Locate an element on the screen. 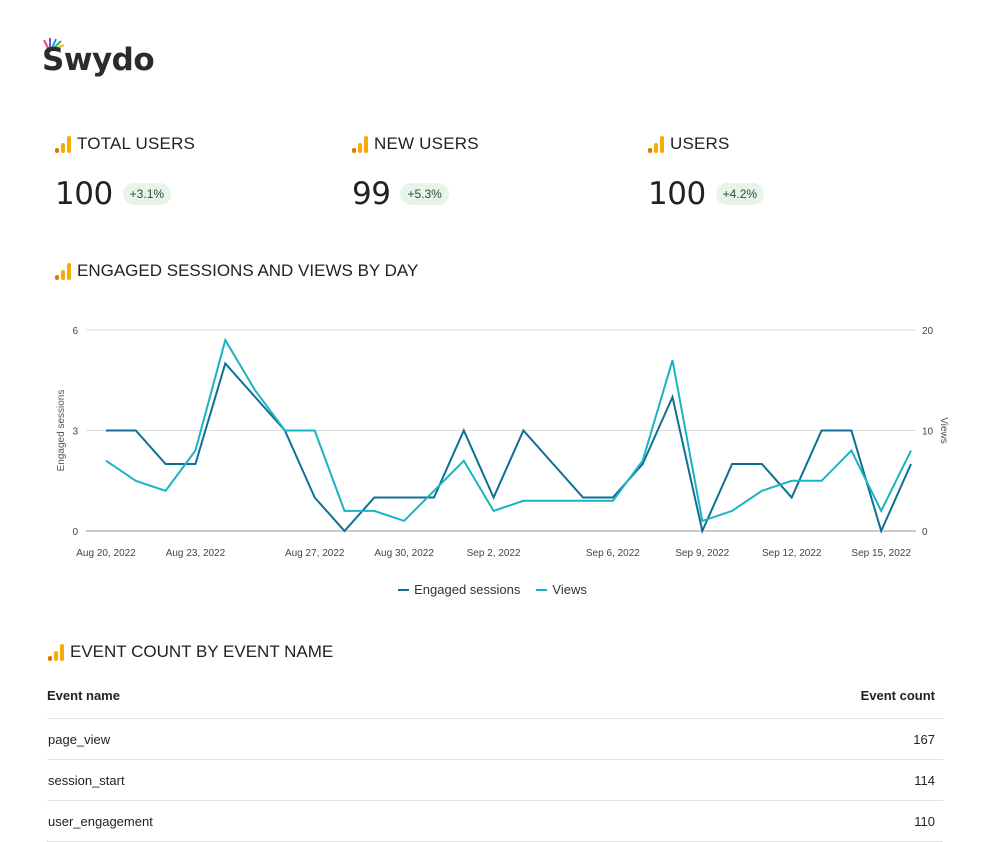 This screenshot has width=985, height=842. legend-item-engaged-sessions: Engaged sessions is located at coordinates (459, 589).